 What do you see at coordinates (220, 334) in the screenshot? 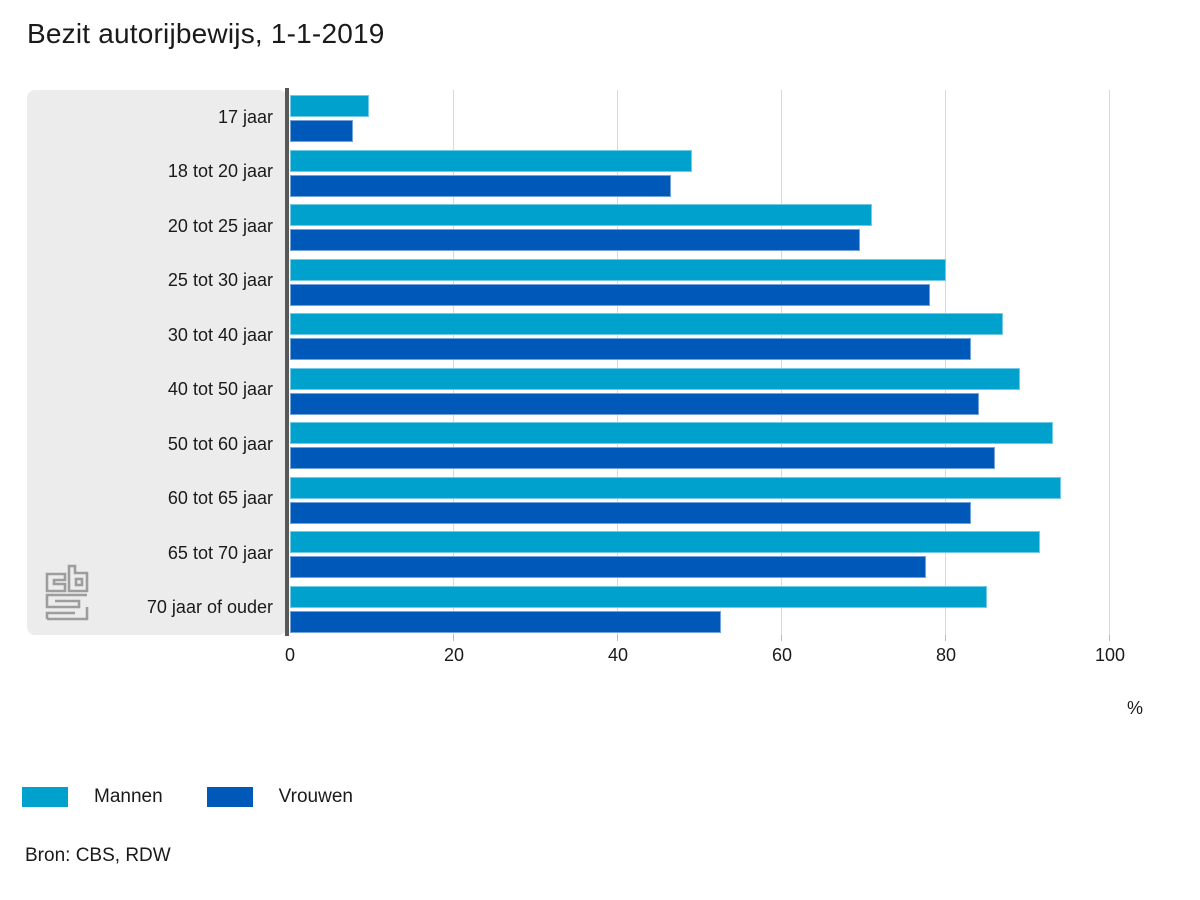
I see `category-label: 30 tot 40 jaar` at bounding box center [220, 334].